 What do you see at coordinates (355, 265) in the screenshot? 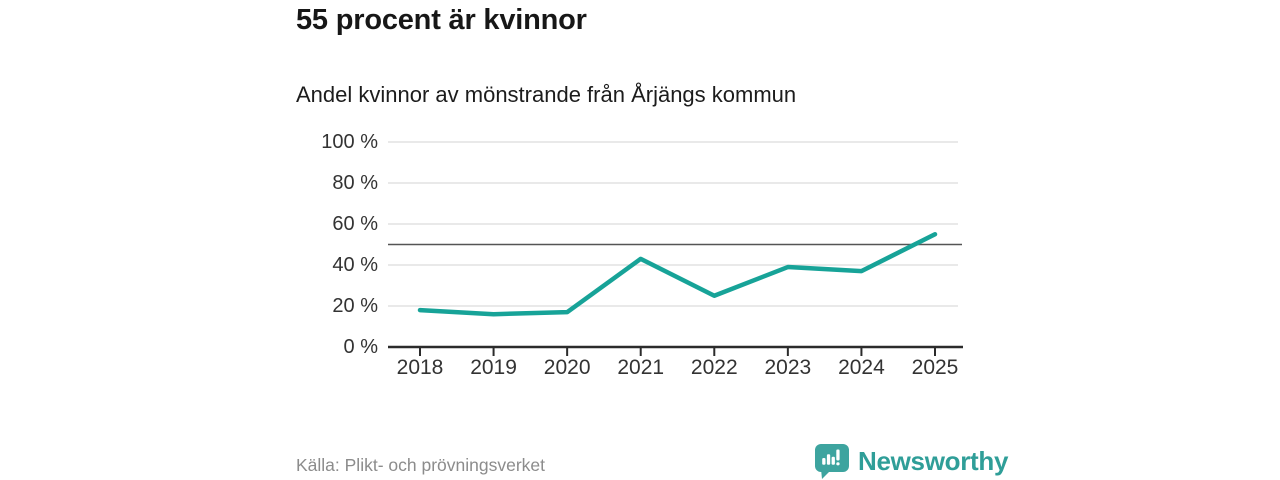
I see `y-tick-label: 40 %` at bounding box center [355, 265].